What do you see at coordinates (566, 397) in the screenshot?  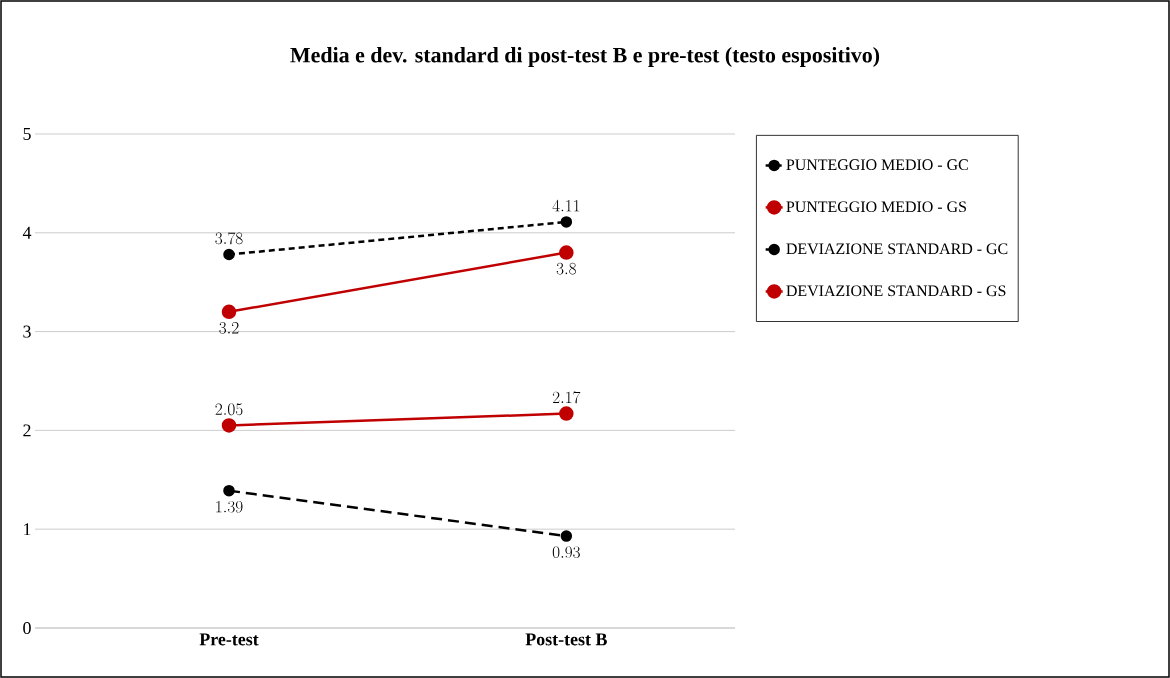 I see `data-label: 2. 17` at bounding box center [566, 397].